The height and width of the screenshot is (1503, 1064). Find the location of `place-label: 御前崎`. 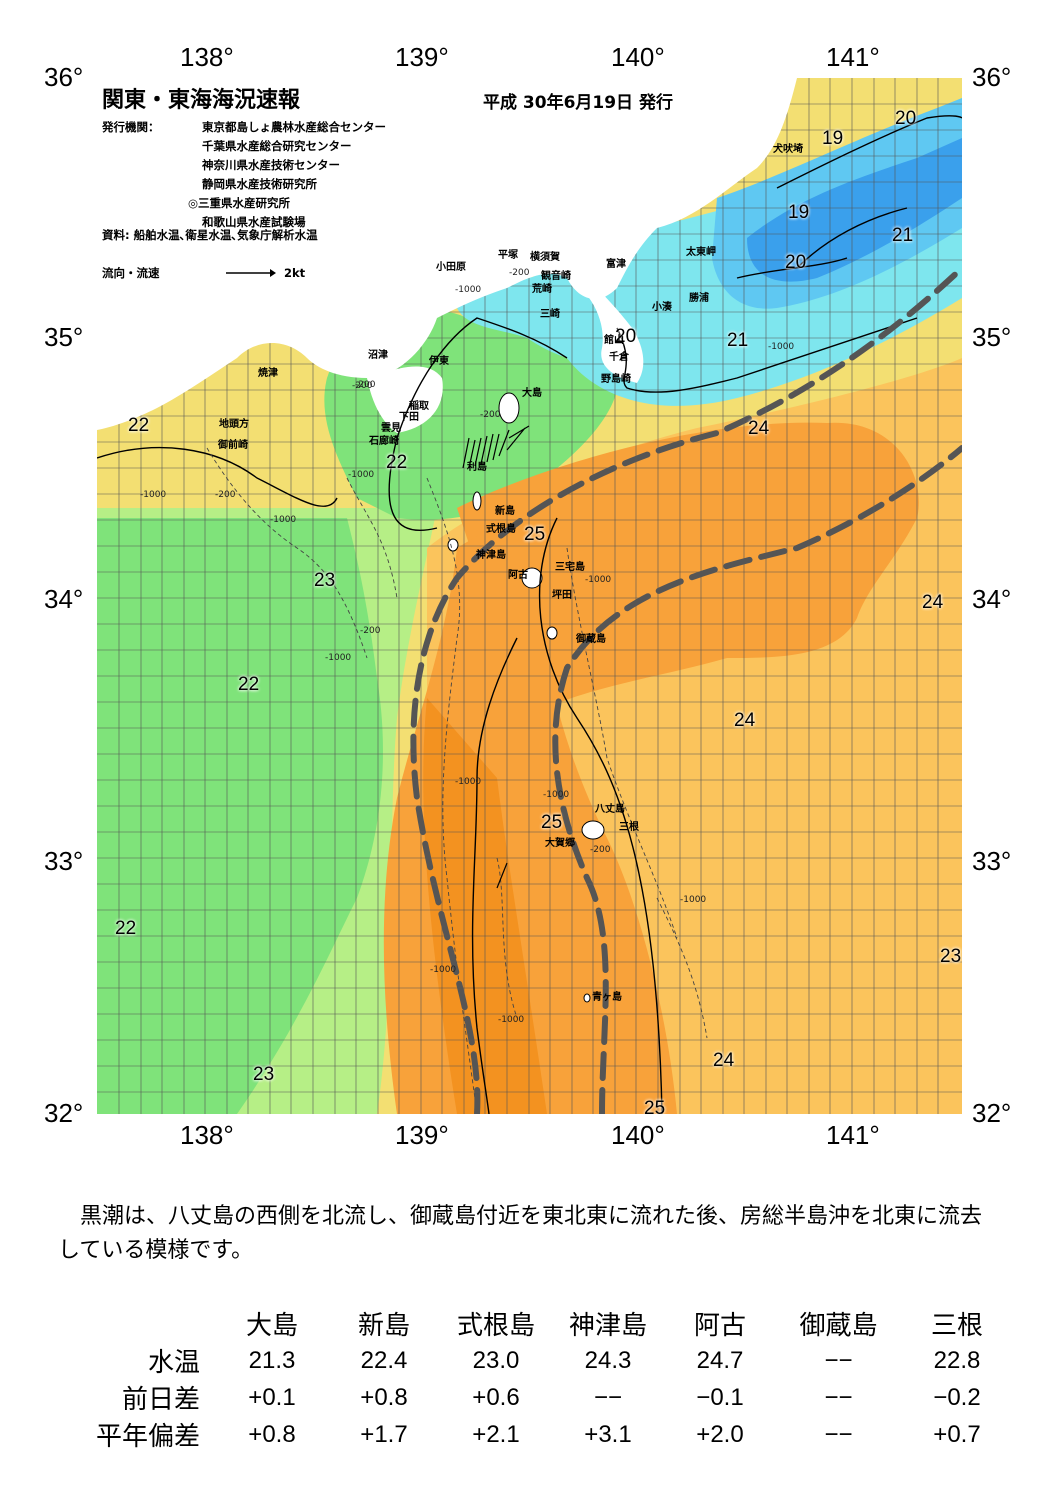

place-label: 御前崎 is located at coordinates (233, 445).